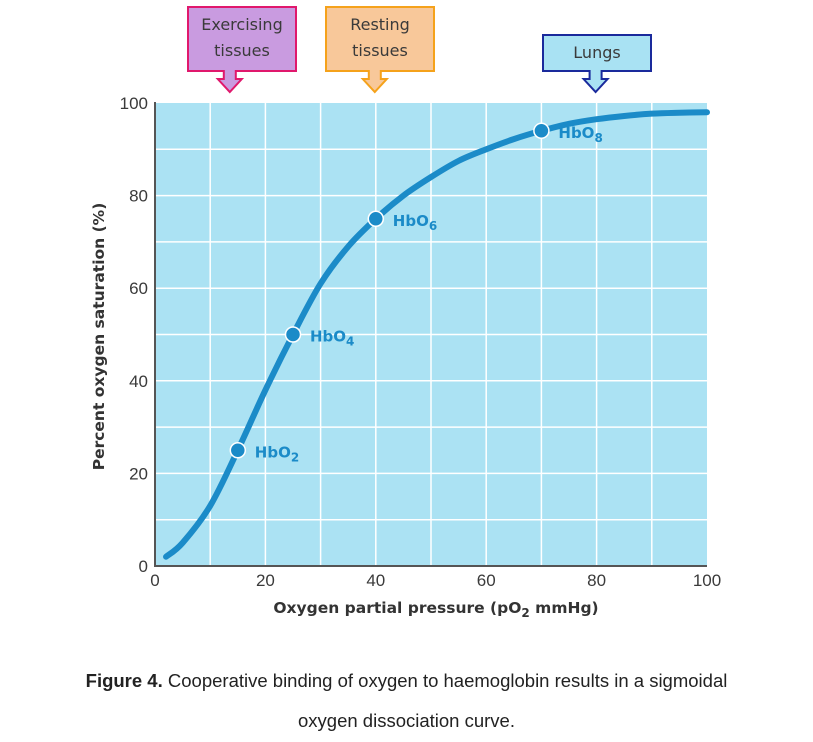 This screenshot has height=742, width=813. I want to click on data-point-label-sub: 4, so click(350, 342).